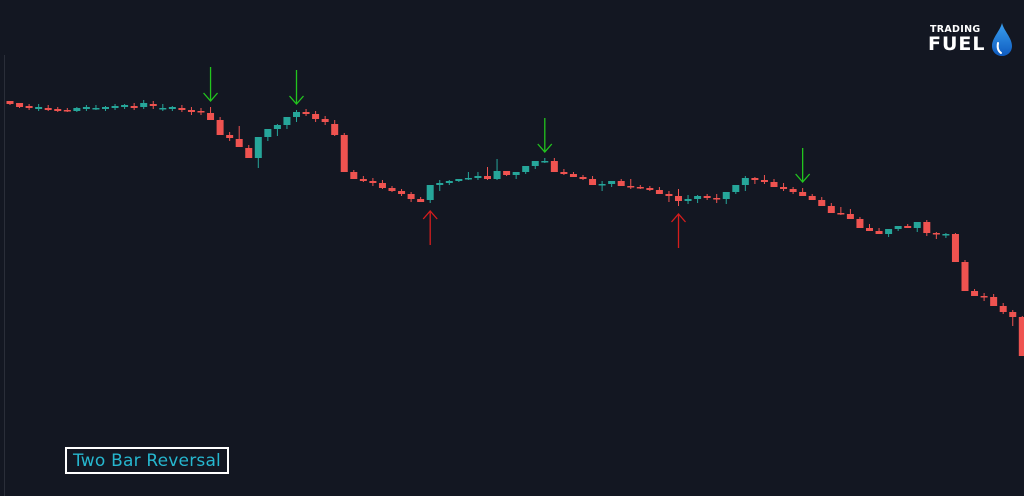 Image resolution: width=1024 pixels, height=496 pixels. I want to click on pattern-label: Two Bar Reversal, so click(147, 460).